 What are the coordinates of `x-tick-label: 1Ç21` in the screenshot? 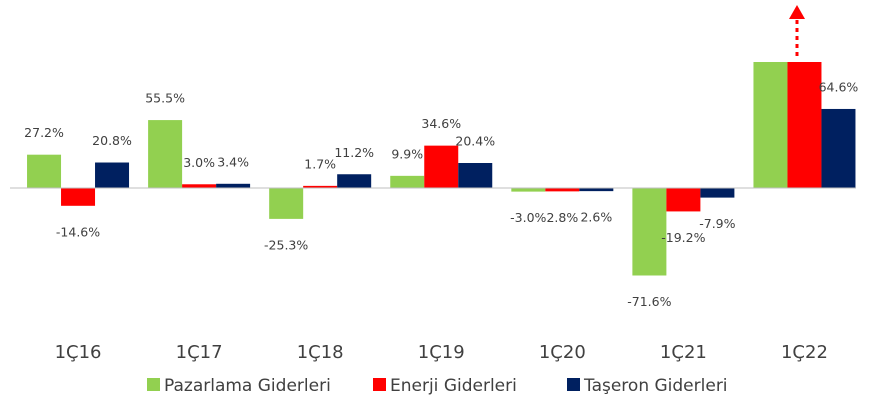 It's located at (683, 352).